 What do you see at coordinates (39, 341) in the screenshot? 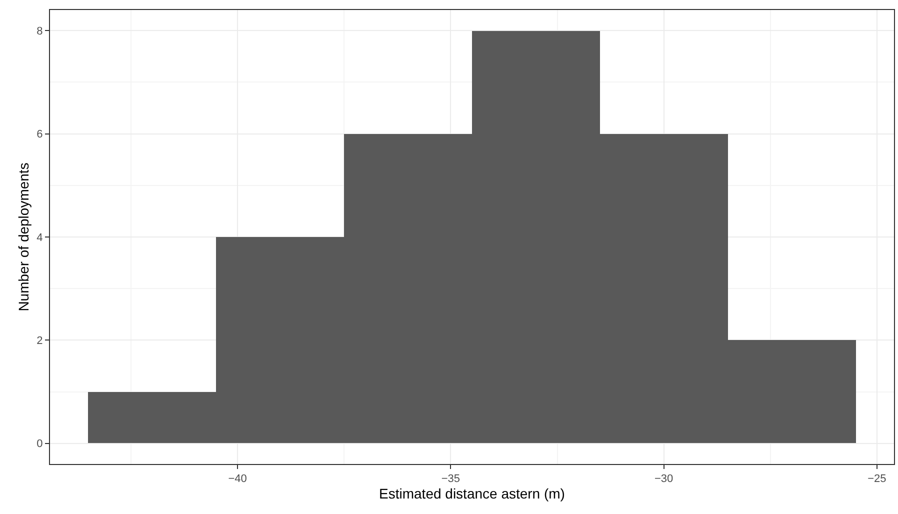
I see `y-tick-label: 2` at bounding box center [39, 341].